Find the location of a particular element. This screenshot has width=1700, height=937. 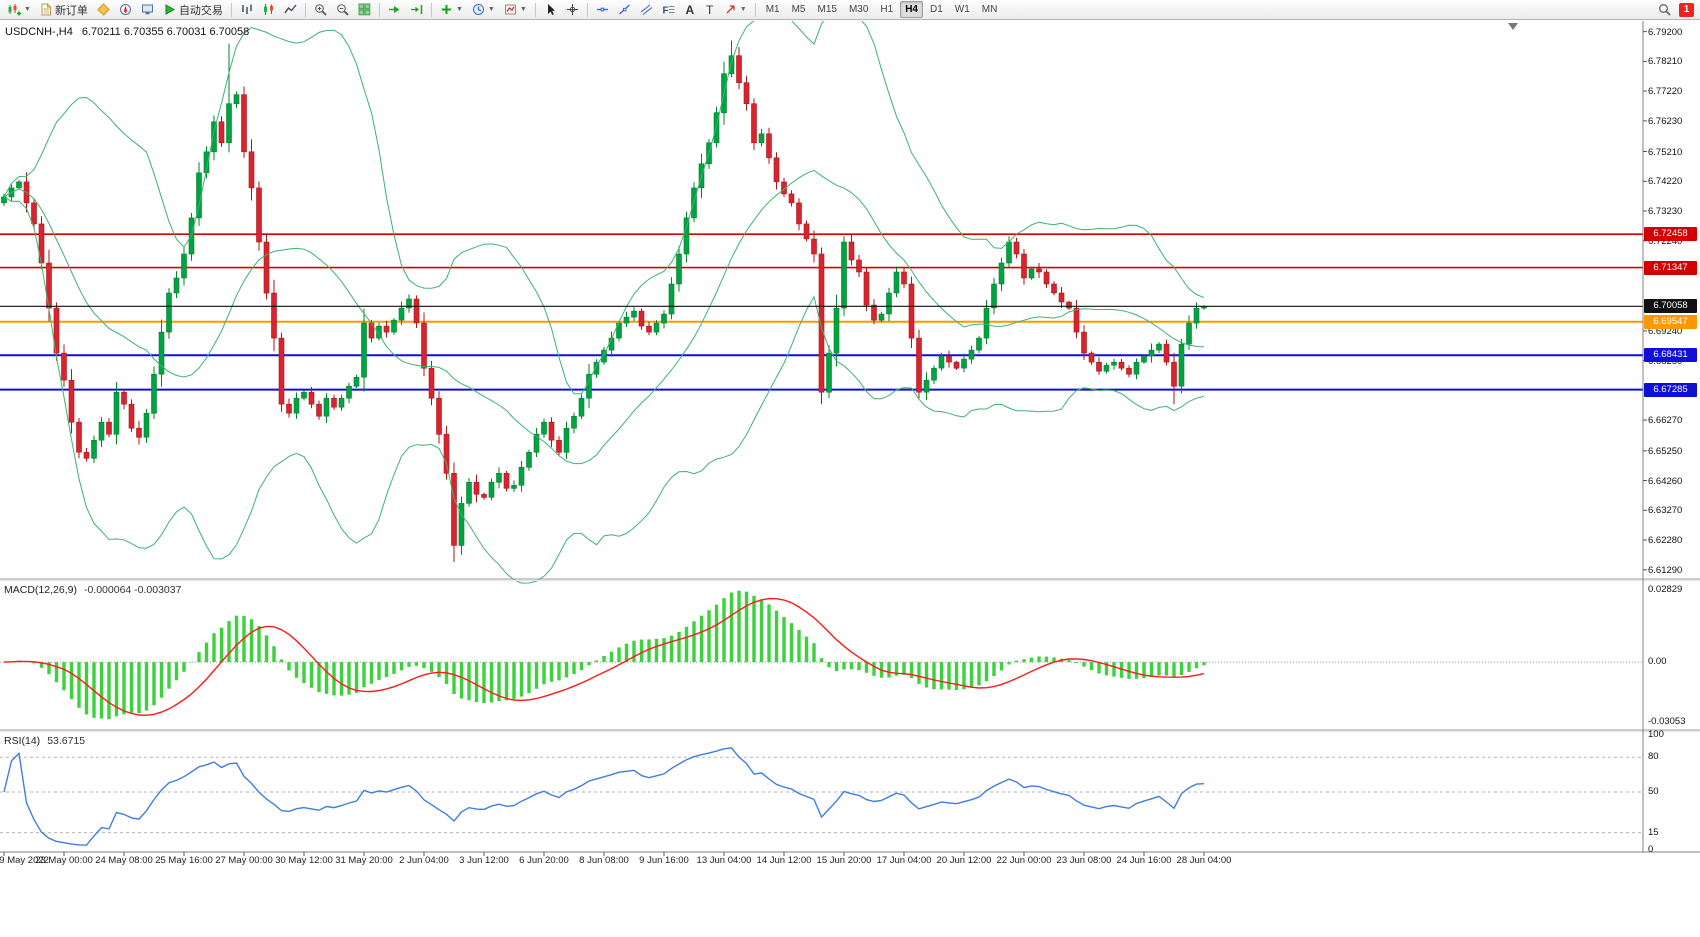

new-chart-button: ▼ is located at coordinates (19, 9).